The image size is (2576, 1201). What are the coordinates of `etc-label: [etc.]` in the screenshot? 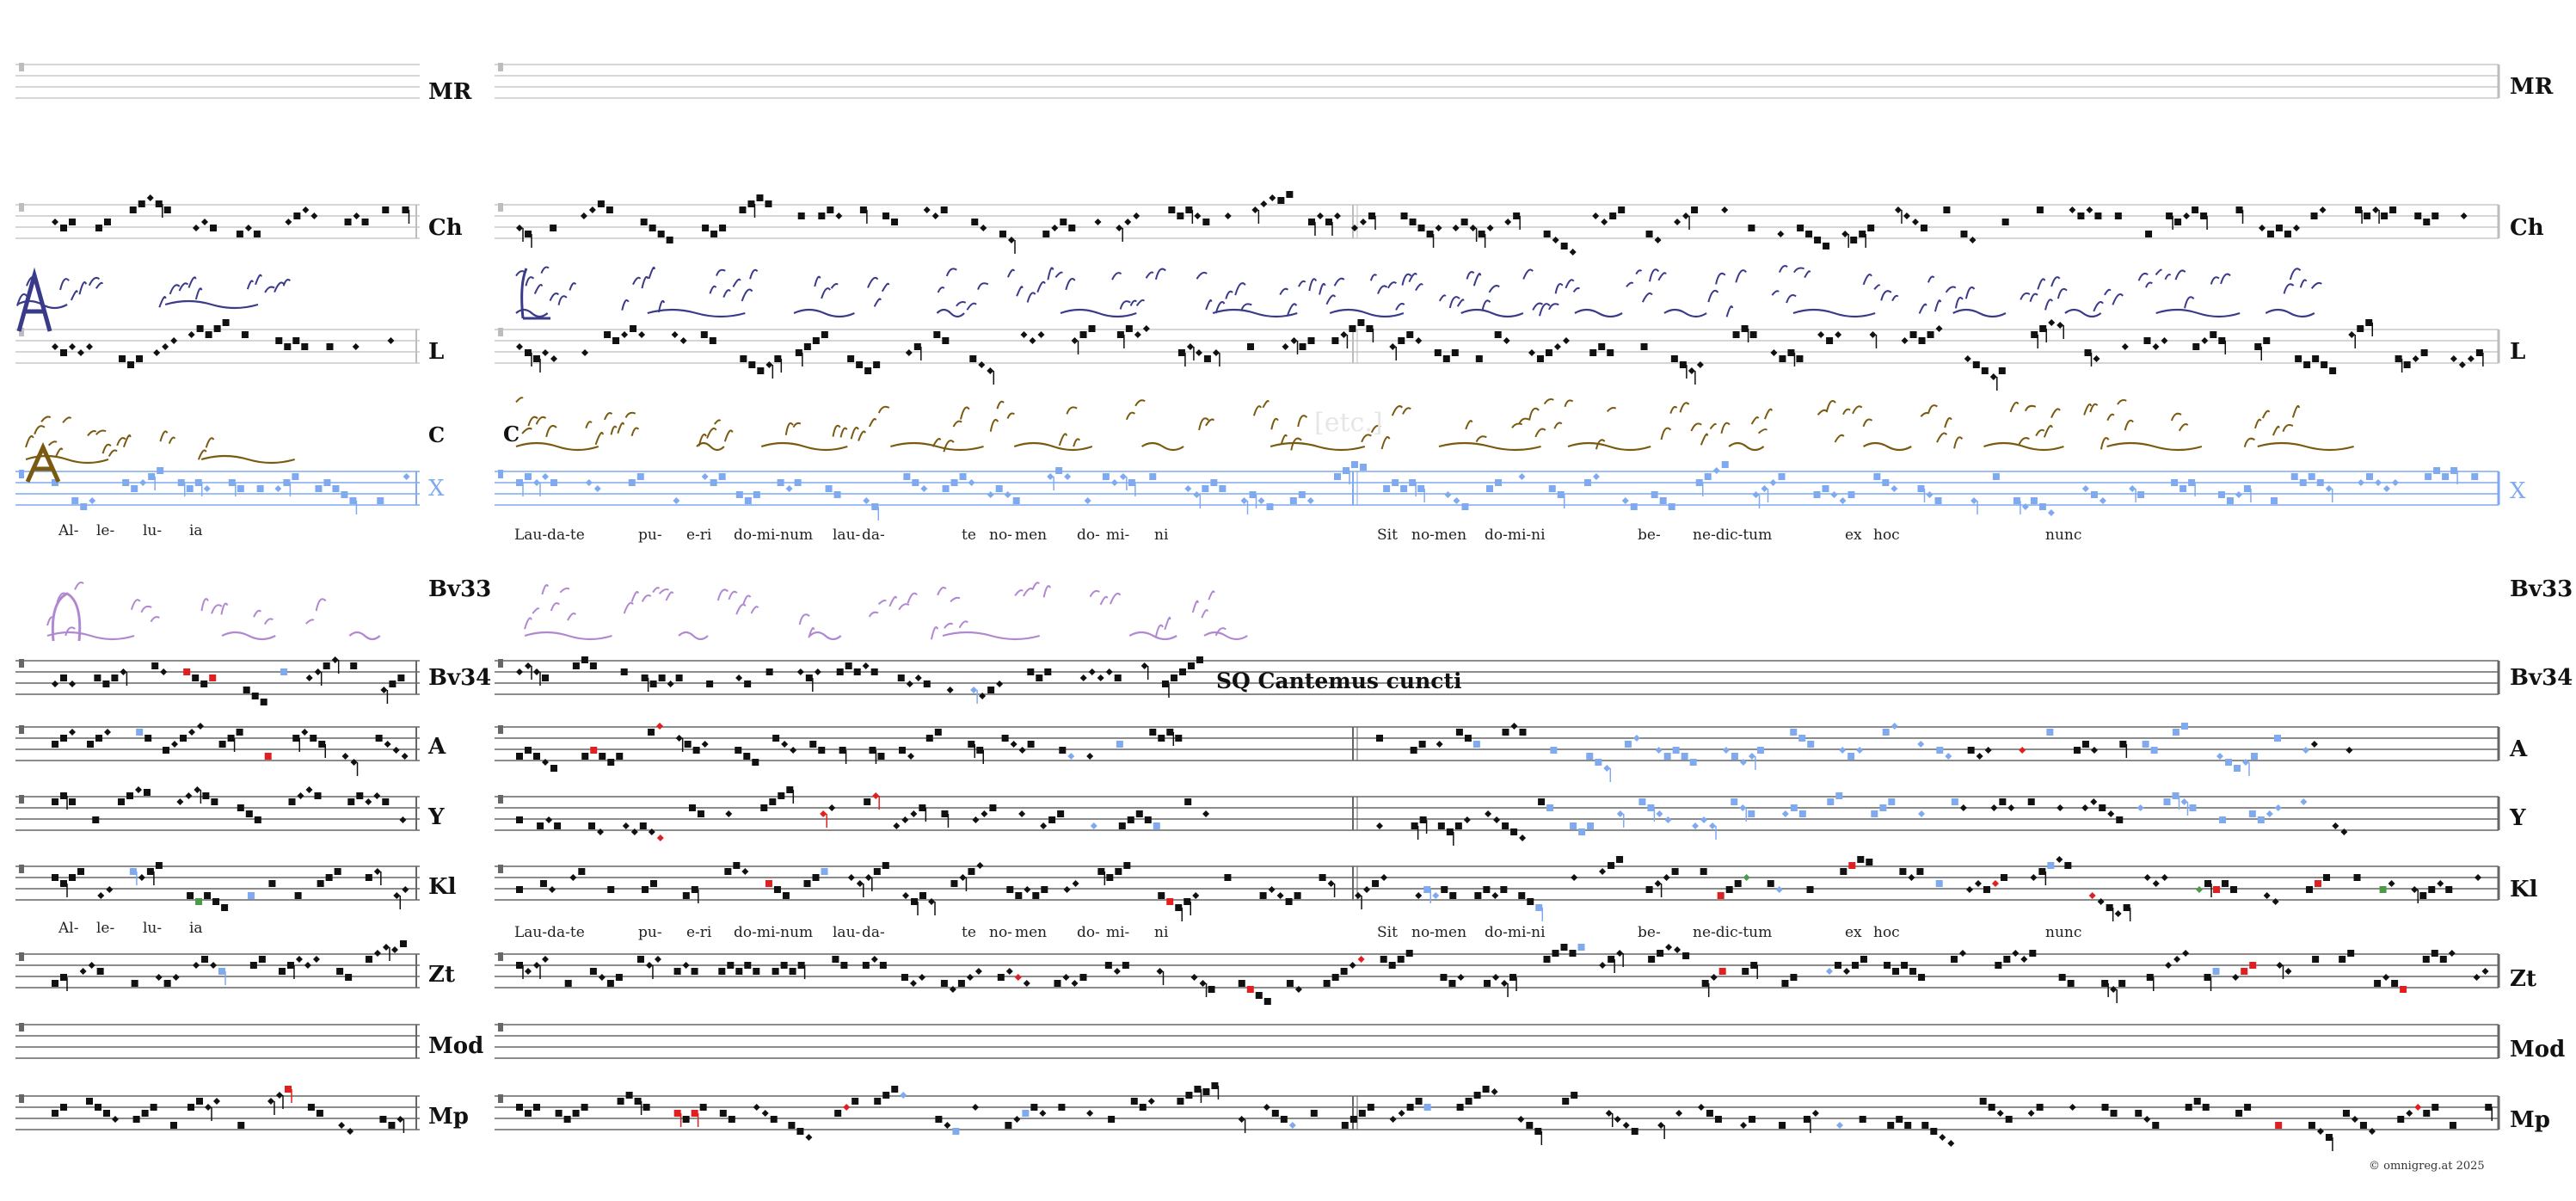 It's located at (1348, 423).